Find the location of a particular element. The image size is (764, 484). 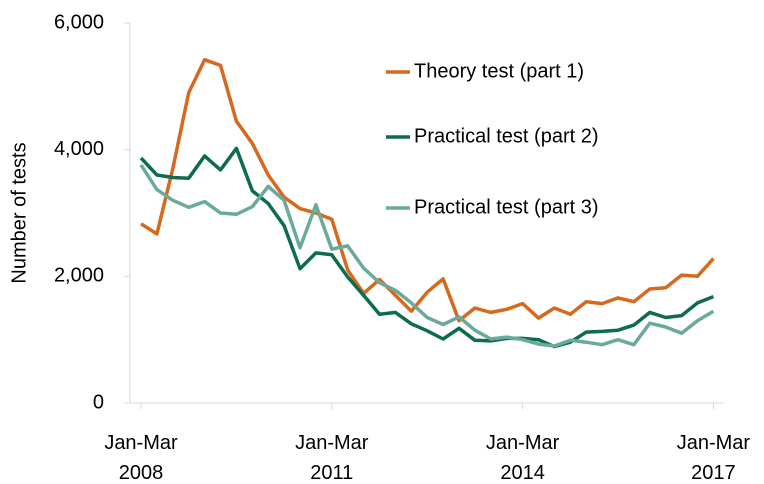

y-tick-label: 4,000 is located at coordinates (79, 149).